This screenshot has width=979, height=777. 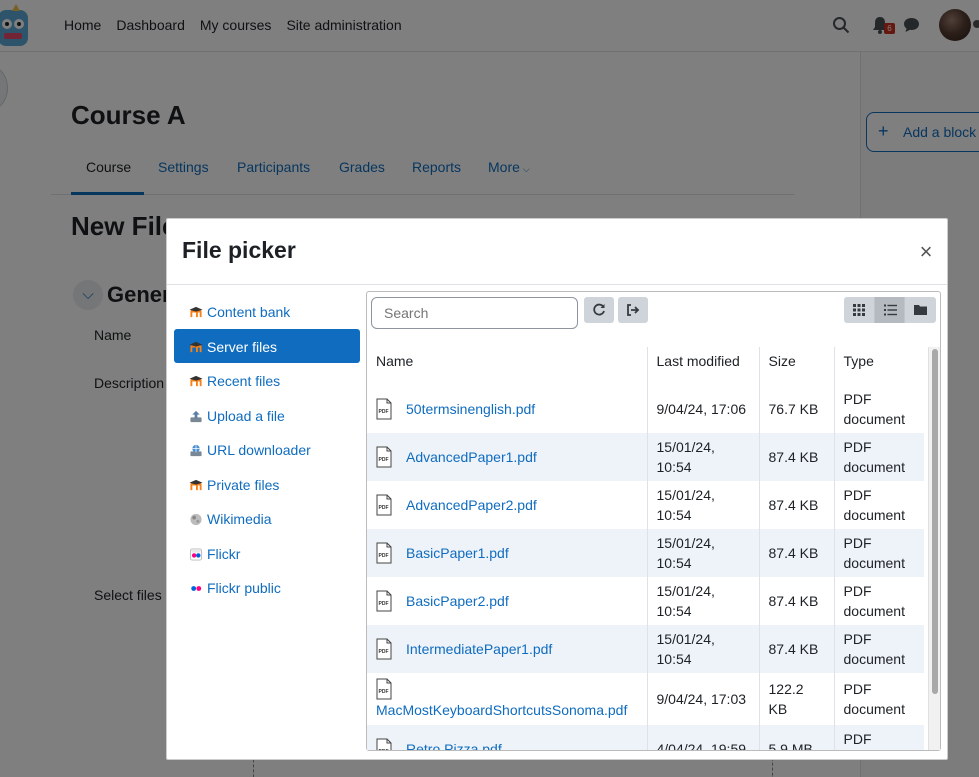 I want to click on file-modified: 9/04/24, 17:06, so click(x=703, y=409).